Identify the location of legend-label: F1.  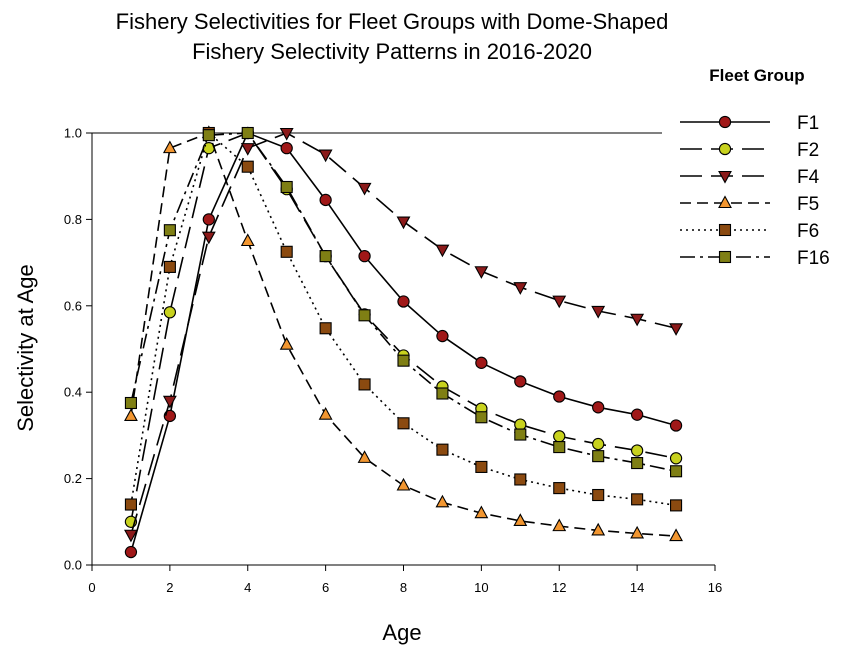
(808, 123).